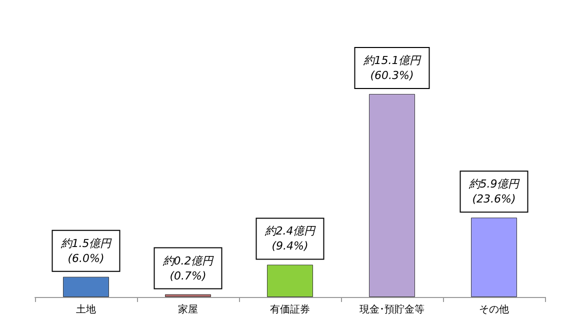 The width and height of the screenshot is (580, 325). I want to click on data-label: 約15.1億円 (60.3%), so click(392, 68).